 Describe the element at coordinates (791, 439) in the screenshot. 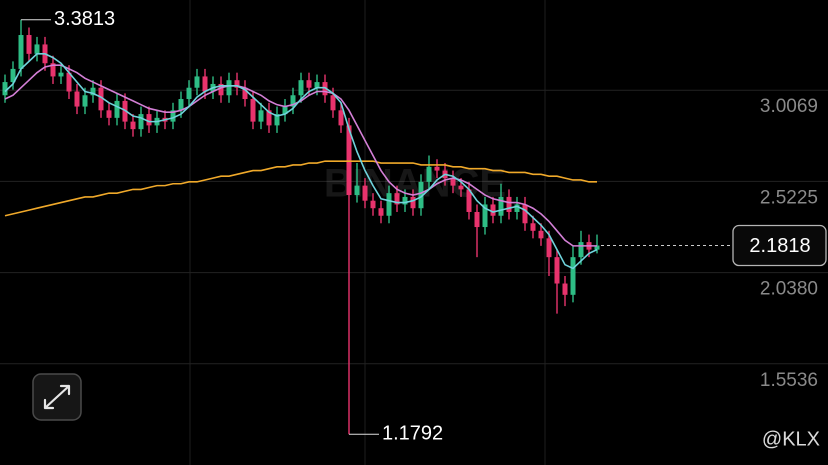

I see `handle-watermark: @KLX` at that location.